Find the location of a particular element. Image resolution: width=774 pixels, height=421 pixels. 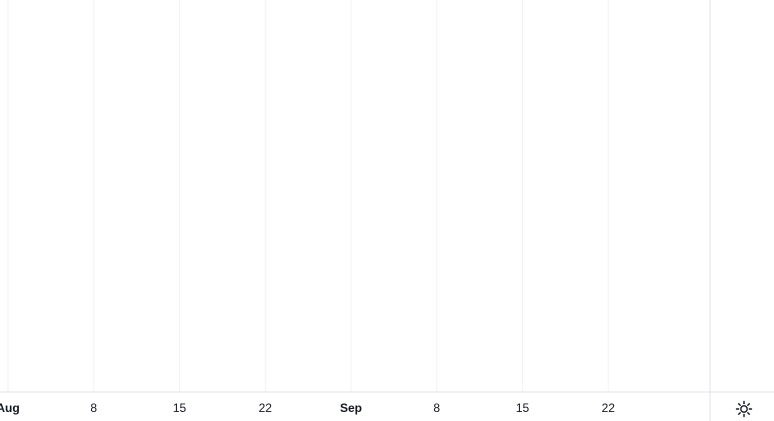

x-tick-label: Sep is located at coordinates (351, 408).